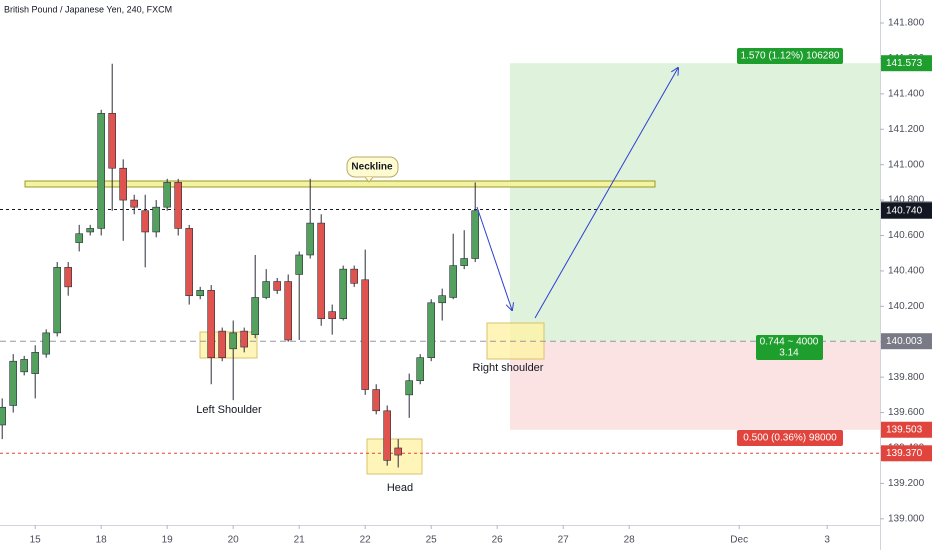 This screenshot has height=550, width=932. What do you see at coordinates (88, 9) in the screenshot?
I see `chart-title: British Pound / Japanese Yen, 240, FXCM` at bounding box center [88, 9].